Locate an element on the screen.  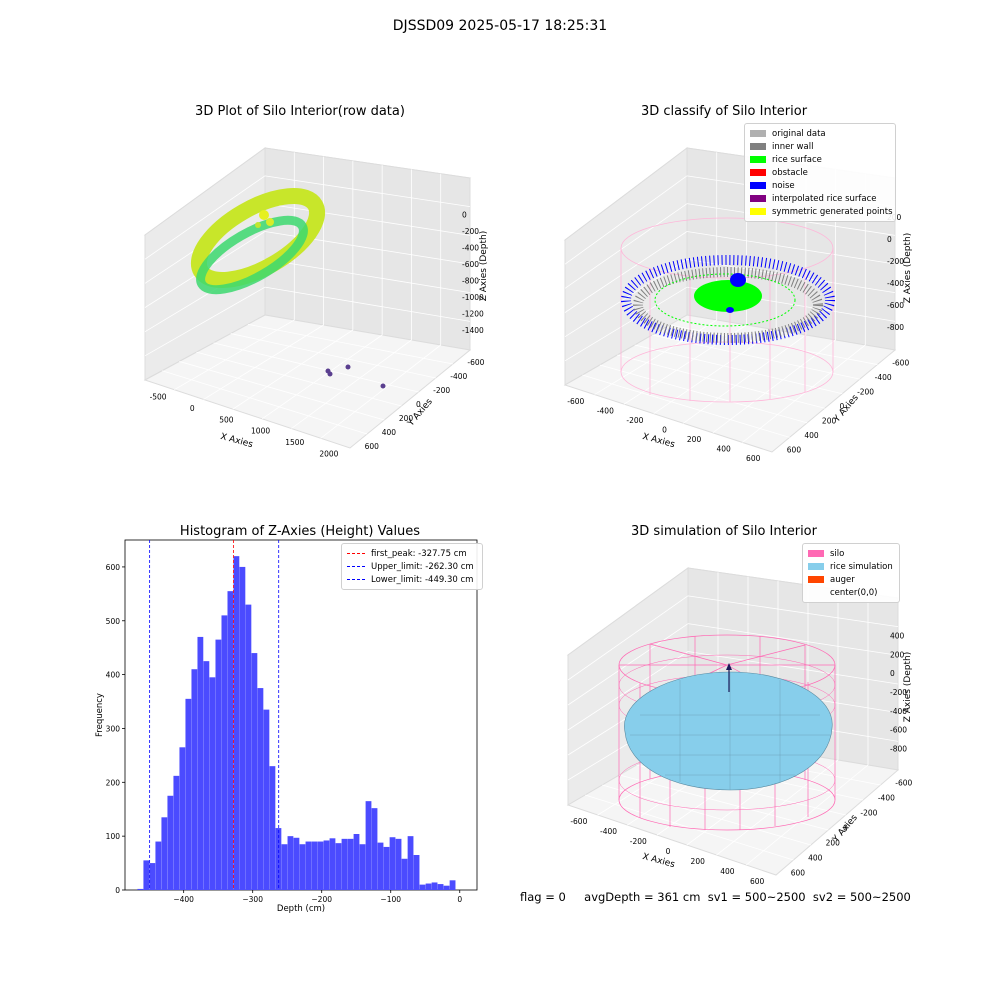
legend-item-center: center(0,0) is located at coordinates (854, 592).